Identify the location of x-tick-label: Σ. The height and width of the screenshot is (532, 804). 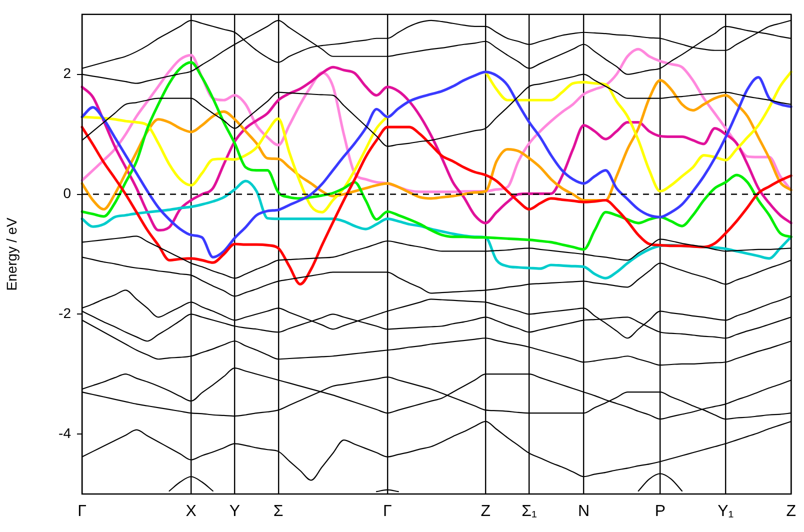
(278, 511).